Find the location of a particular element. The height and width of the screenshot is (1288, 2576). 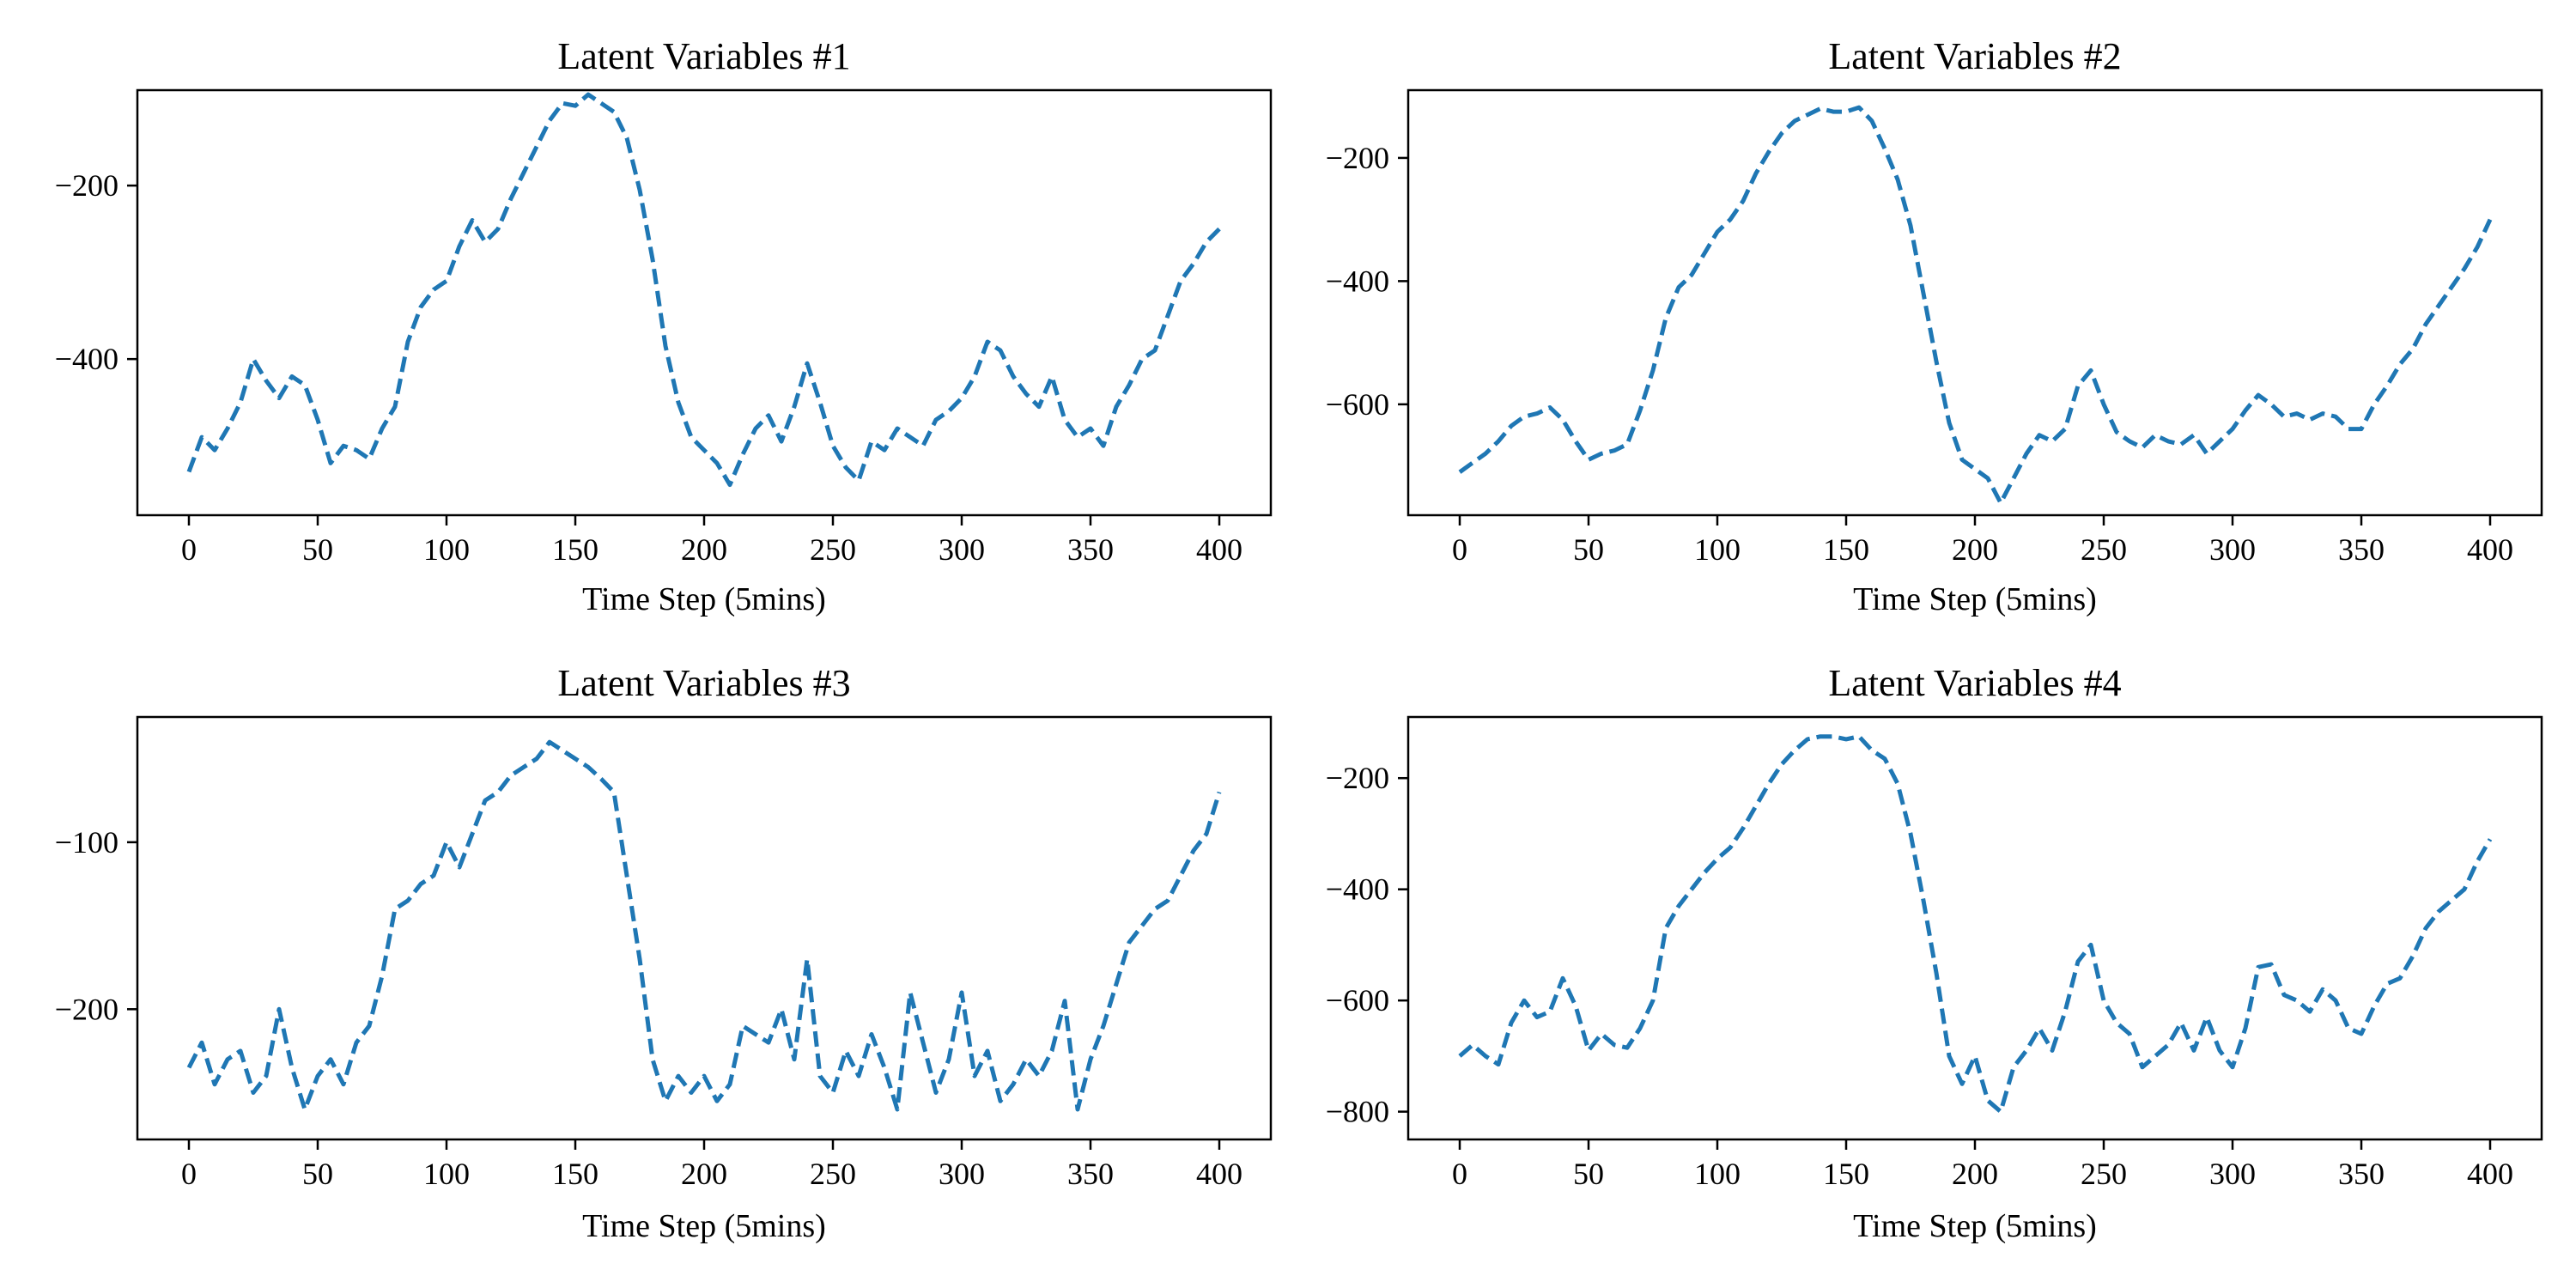

subplot-1-x-tick-label: 0 is located at coordinates (189, 550).